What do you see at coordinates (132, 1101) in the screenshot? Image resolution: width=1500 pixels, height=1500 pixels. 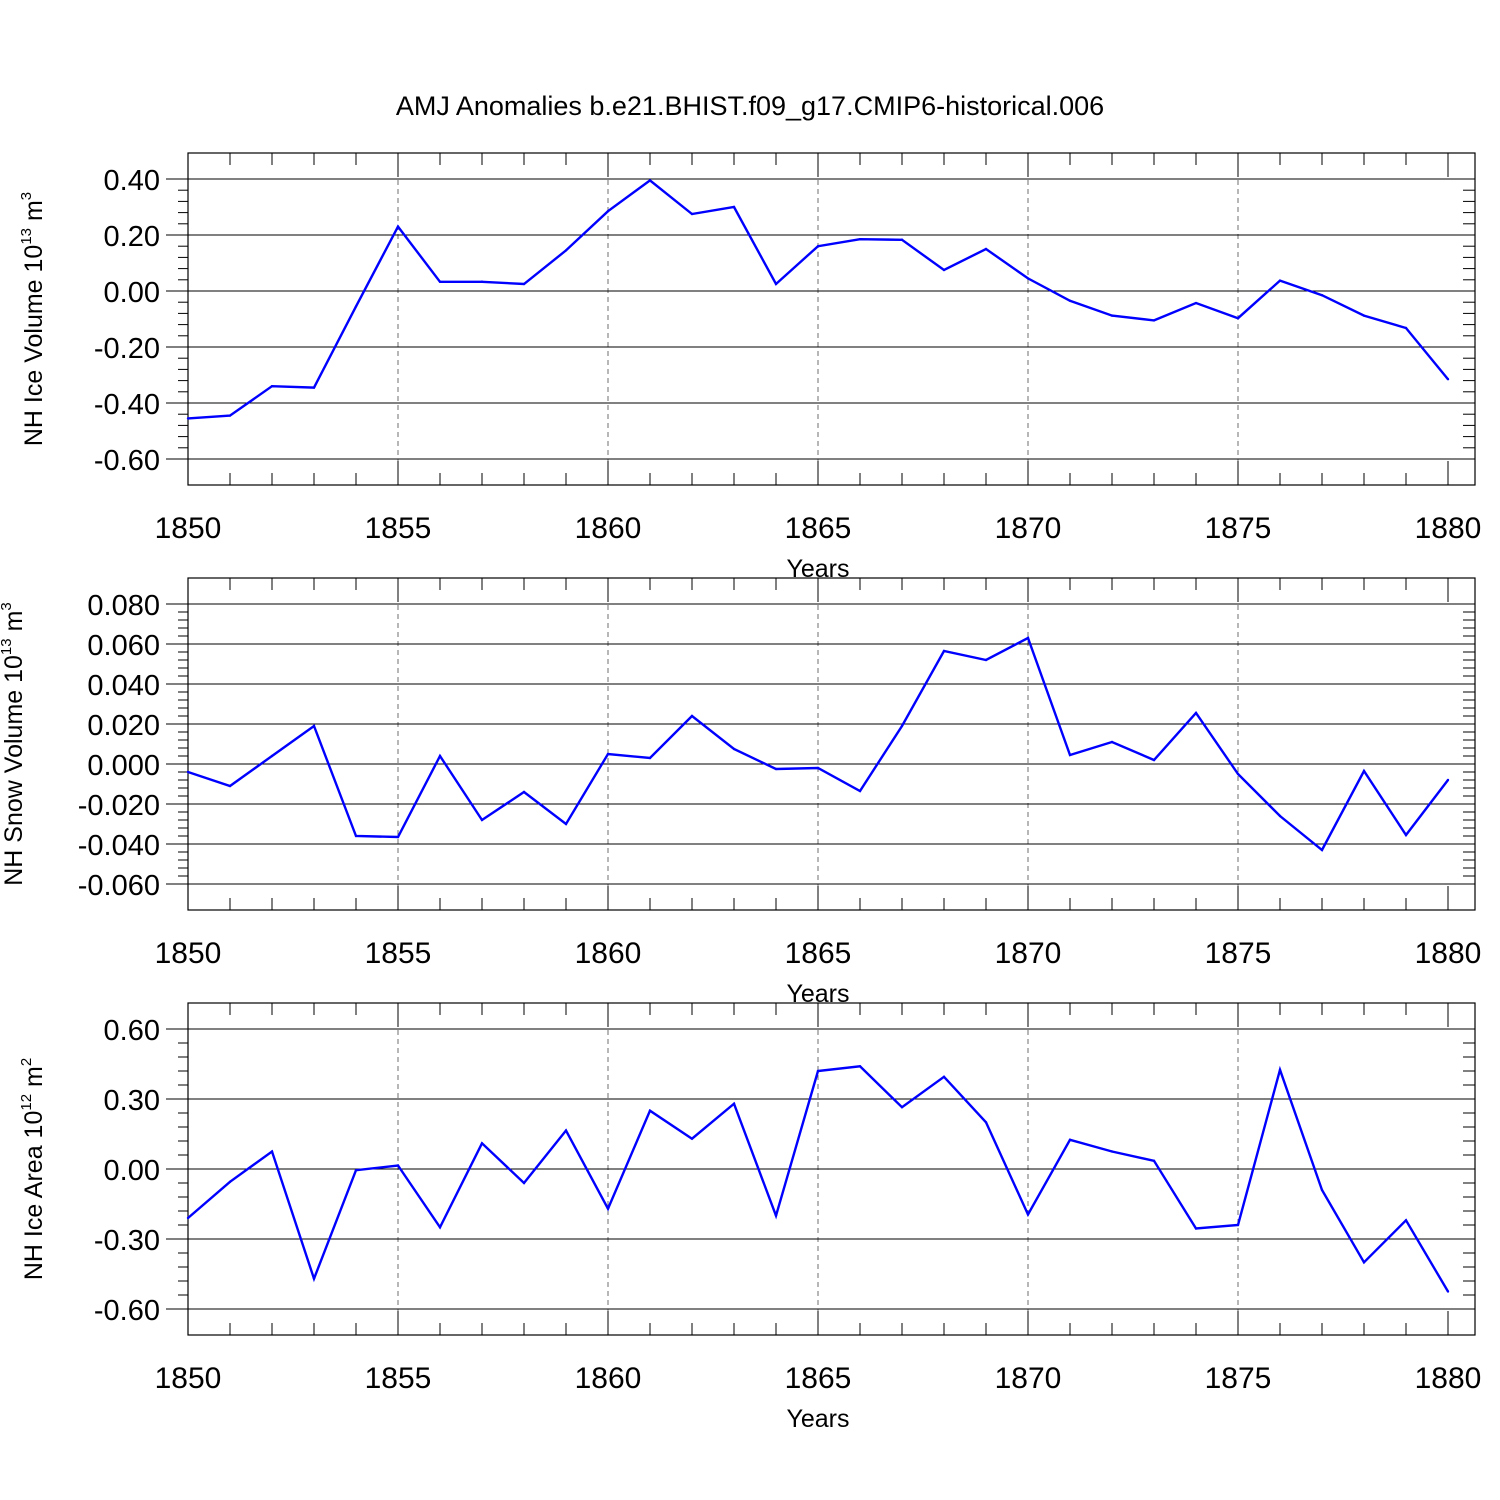 I see `y-tick-label: 0.30` at bounding box center [132, 1101].